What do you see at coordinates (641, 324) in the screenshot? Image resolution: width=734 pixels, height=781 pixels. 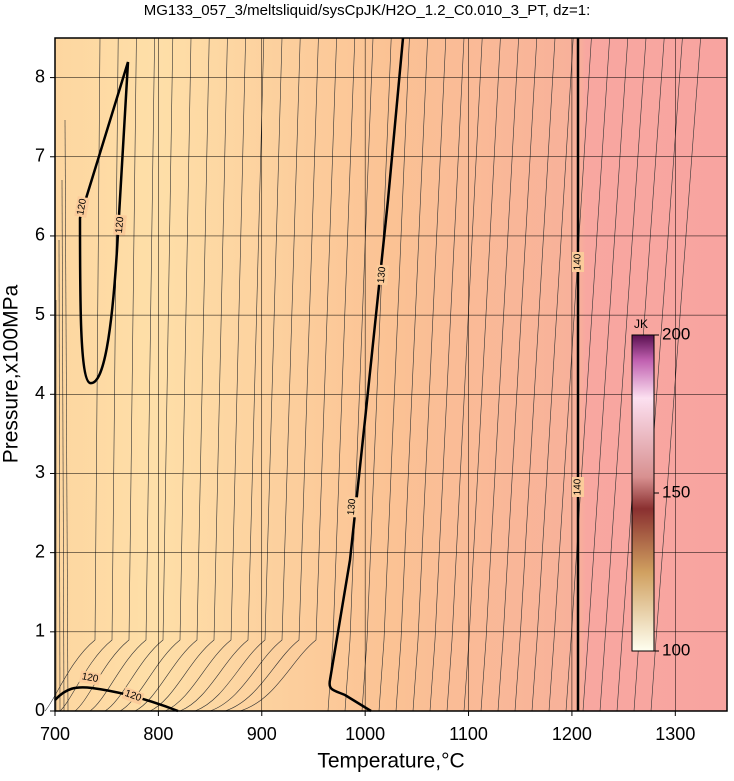 I see `colorbar-label: JK` at bounding box center [641, 324].